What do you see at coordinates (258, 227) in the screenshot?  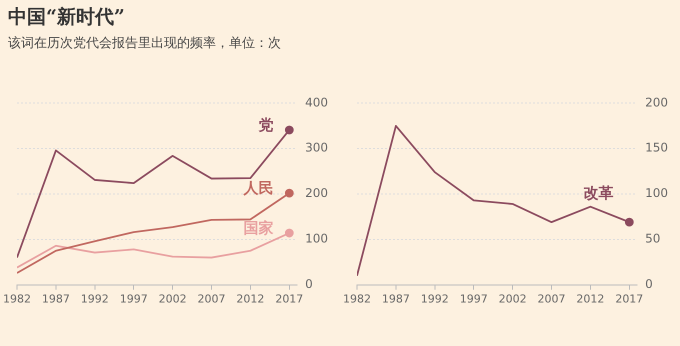 I see `series-label: 国家` at bounding box center [258, 227].